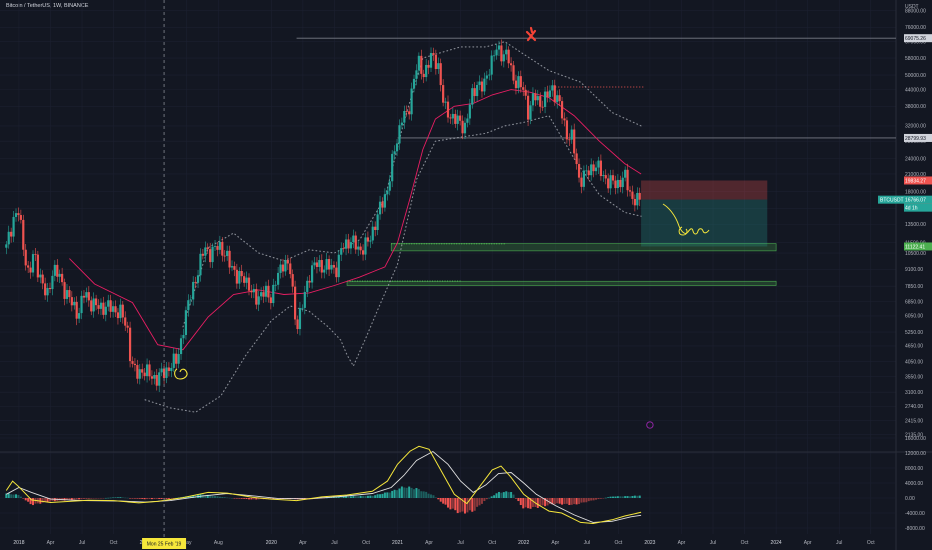 Image resolution: width=932 pixels, height=550 pixels. What do you see at coordinates (460, 543) in the screenshot?
I see `time-tick-label: Jul` at bounding box center [460, 543].